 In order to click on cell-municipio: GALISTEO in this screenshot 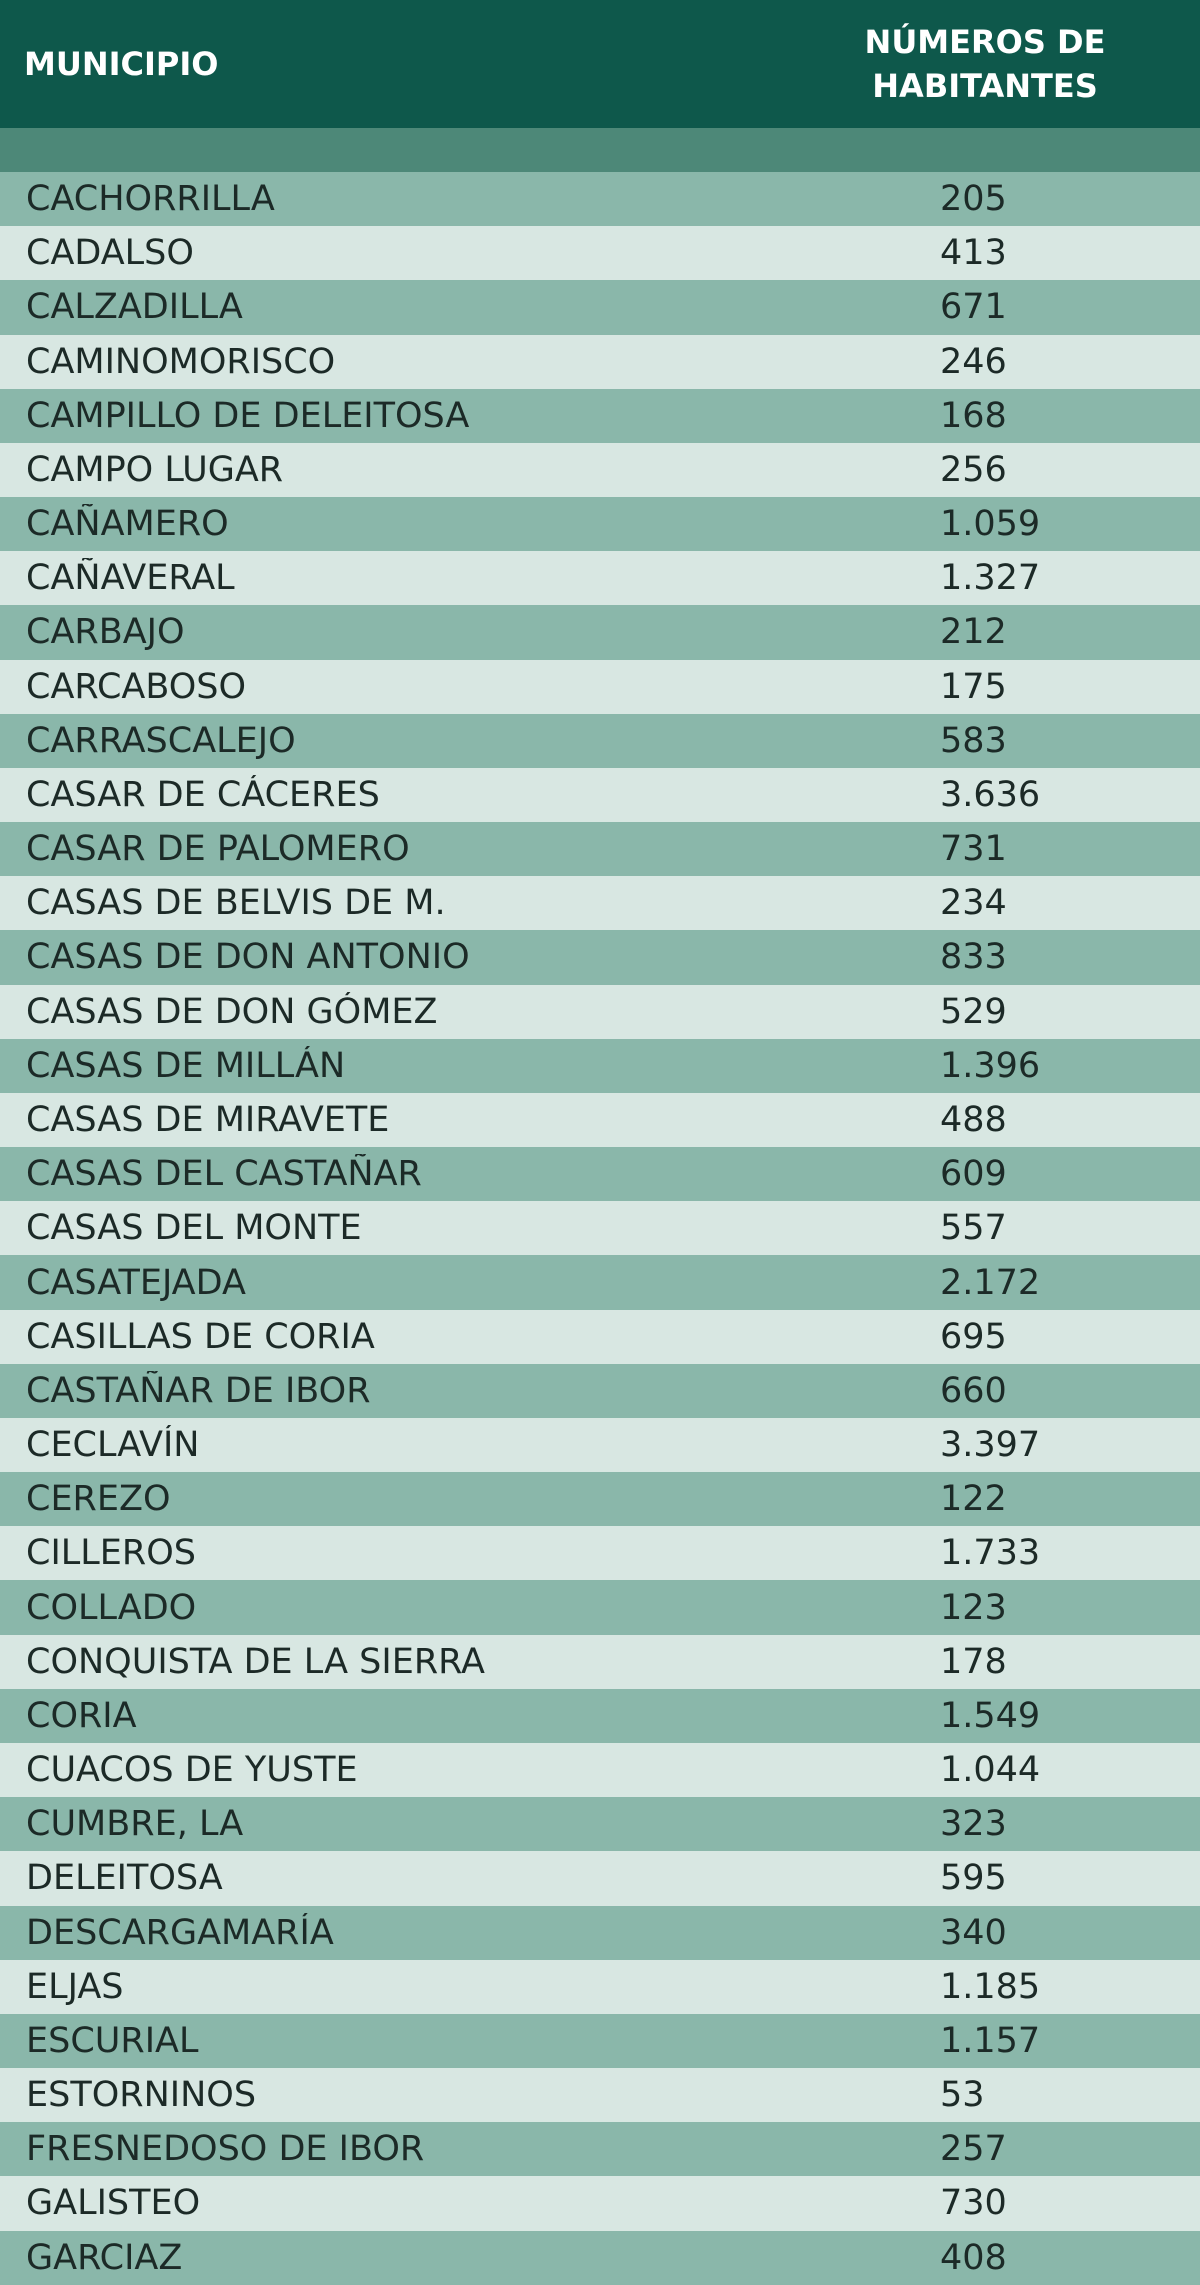, I will do `click(113, 2203)`.